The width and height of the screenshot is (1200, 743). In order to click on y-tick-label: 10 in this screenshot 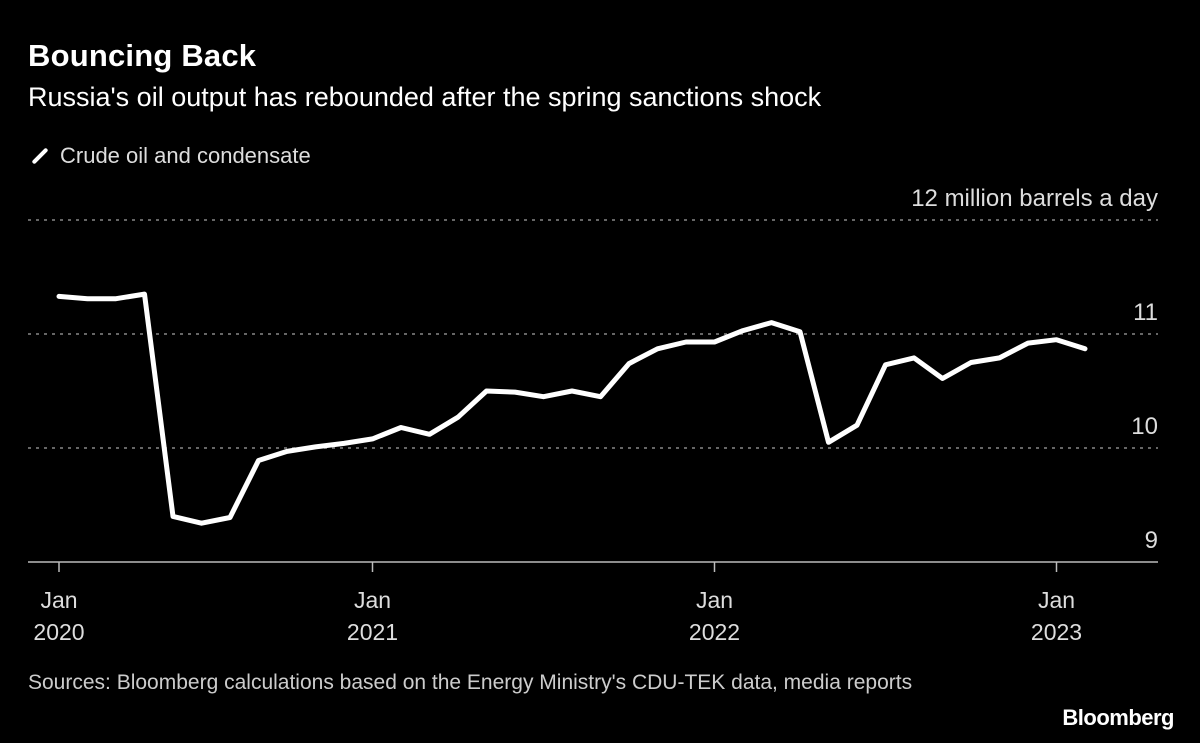, I will do `click(1144, 426)`.